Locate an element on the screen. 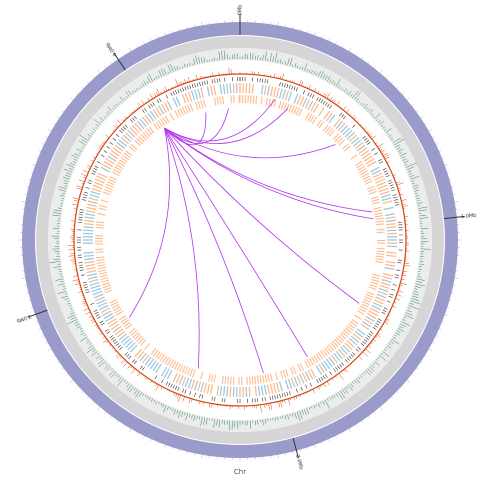 The height and width of the screenshot is (480, 480). major-tick is located at coordinates (295, 448).